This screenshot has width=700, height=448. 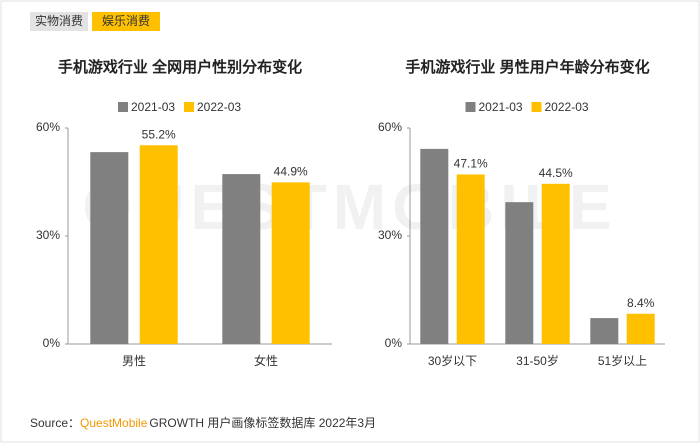 What do you see at coordinates (180, 67) in the screenshot?
I see `chart-title: 手机游戏行业 全网用户性别分布变化` at bounding box center [180, 67].